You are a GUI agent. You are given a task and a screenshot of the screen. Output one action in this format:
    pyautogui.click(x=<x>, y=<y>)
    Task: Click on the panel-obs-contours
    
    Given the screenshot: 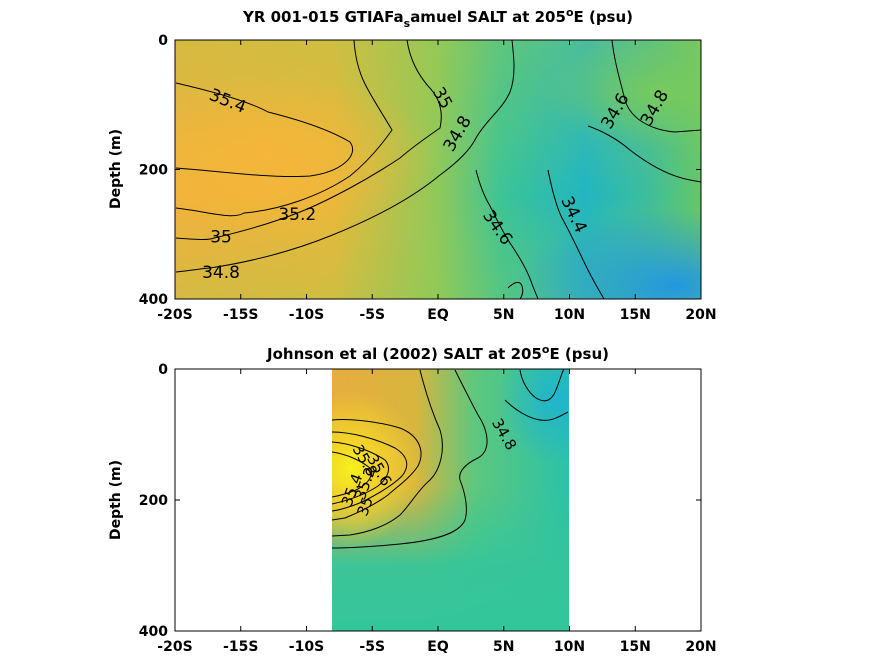 What is the action you would take?
    pyautogui.click(x=450, y=459)
    